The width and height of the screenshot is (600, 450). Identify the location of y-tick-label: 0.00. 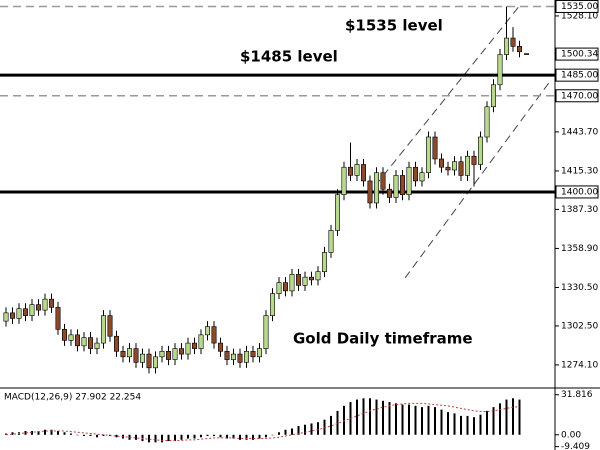
(571, 435).